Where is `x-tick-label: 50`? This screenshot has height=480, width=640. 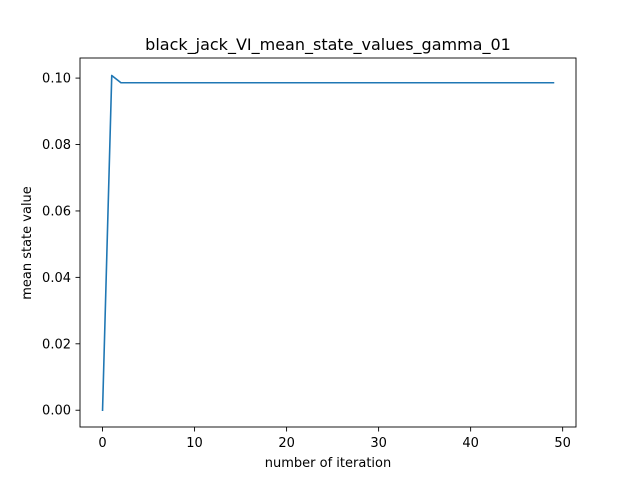
x-tick-label: 50 is located at coordinates (562, 443).